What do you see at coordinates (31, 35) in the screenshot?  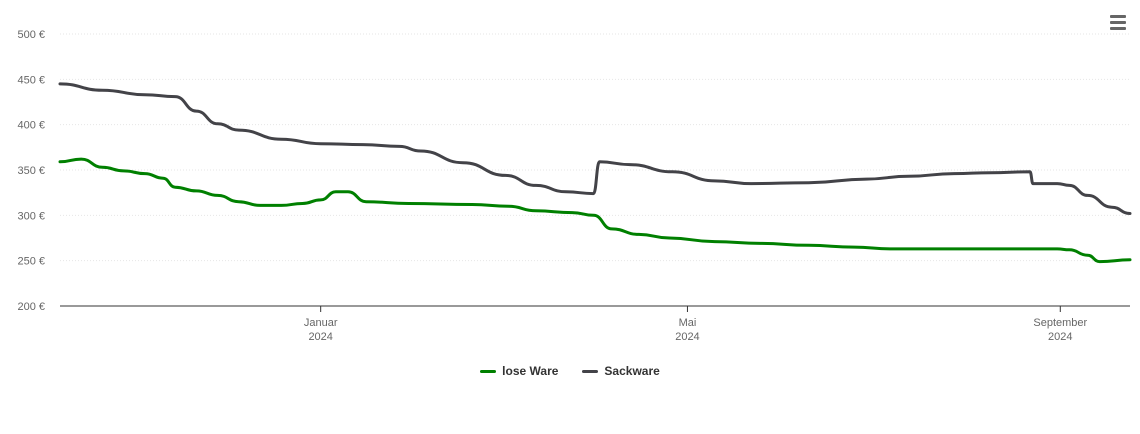 I see `y-tick-label: 500 €` at bounding box center [31, 35].